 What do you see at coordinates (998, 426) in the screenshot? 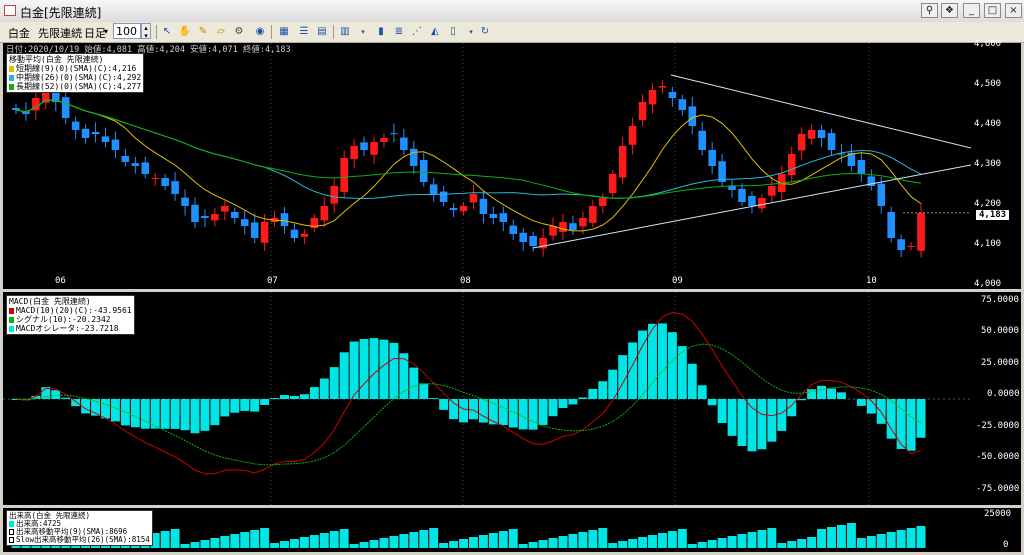
I see `macd-tick: -25.0000` at bounding box center [998, 426].